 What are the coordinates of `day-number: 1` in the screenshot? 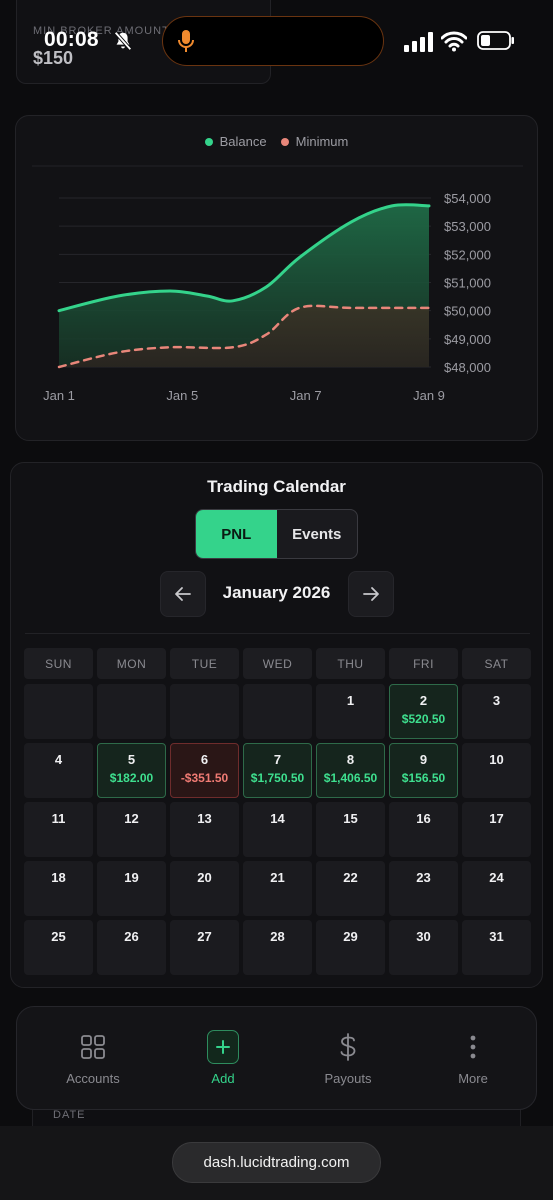 It's located at (350, 700).